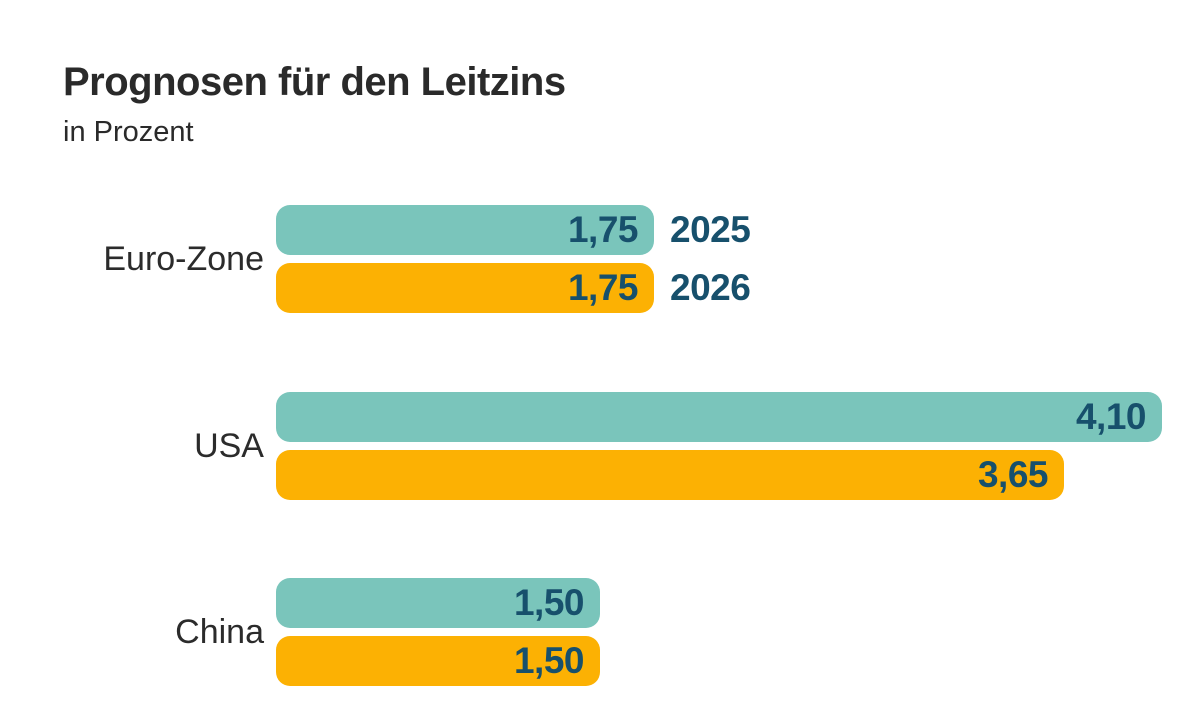 The height and width of the screenshot is (725, 1200). I want to click on bar-group-china: China 1,50 1,50, so click(600, 632).